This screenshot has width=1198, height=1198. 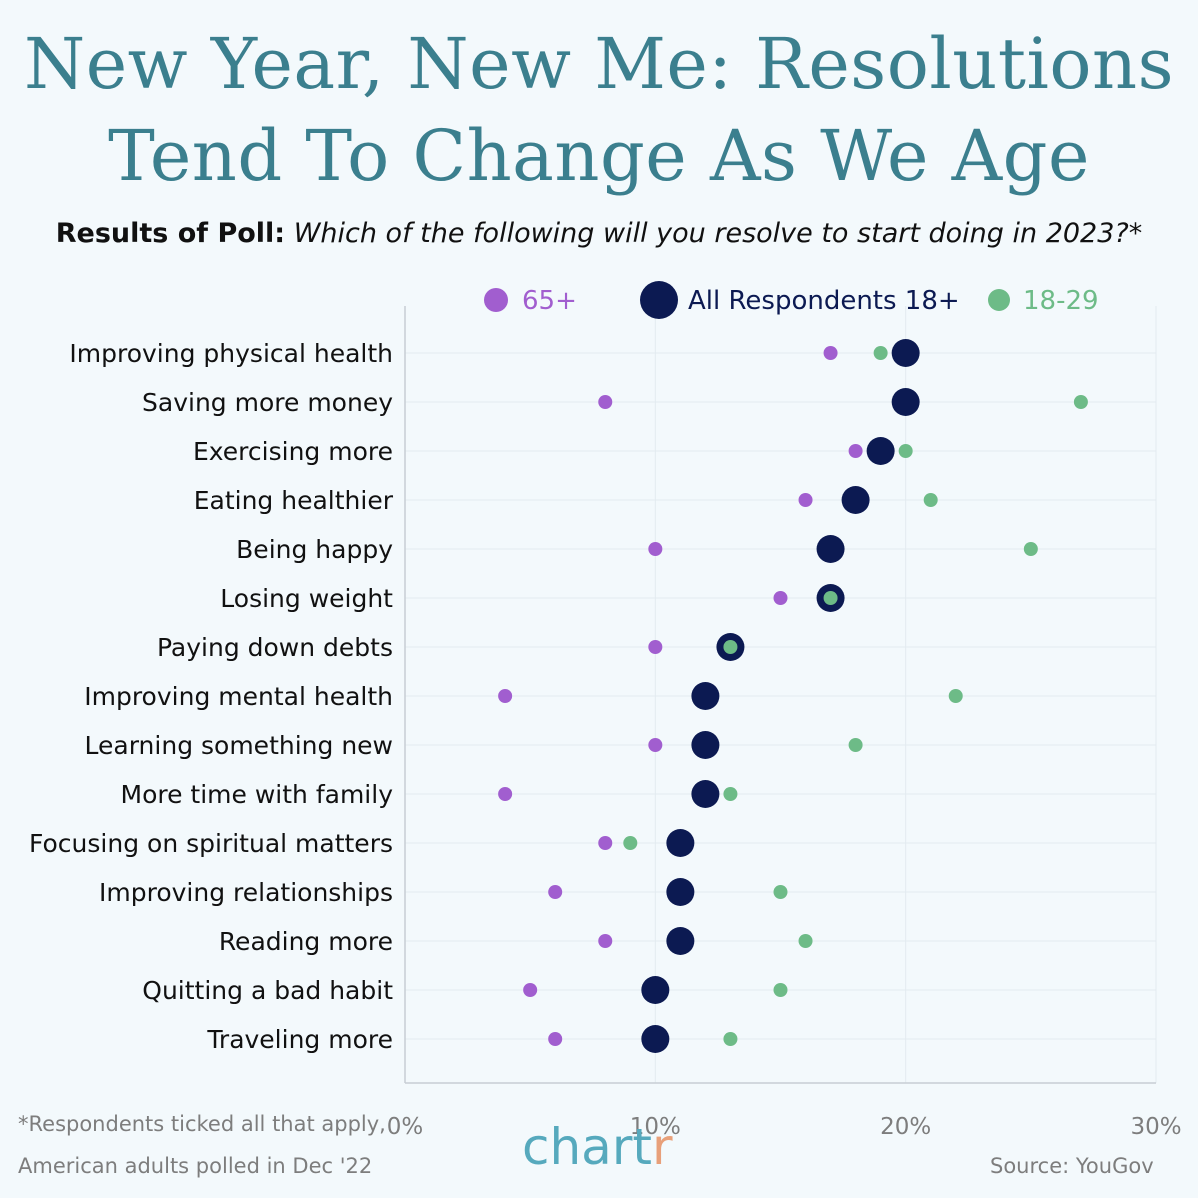 What do you see at coordinates (599, 64) in the screenshot?
I see `title-line-1: New Year, New Me: Resolutions` at bounding box center [599, 64].